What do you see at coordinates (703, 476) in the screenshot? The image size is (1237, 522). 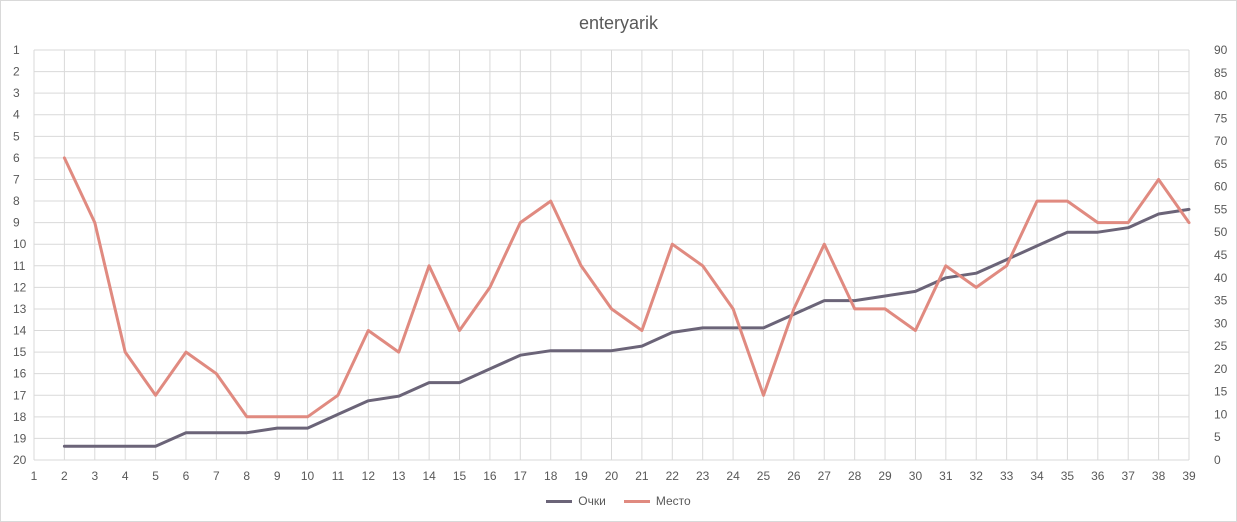 I see `x-tick-label: 23` at bounding box center [703, 476].